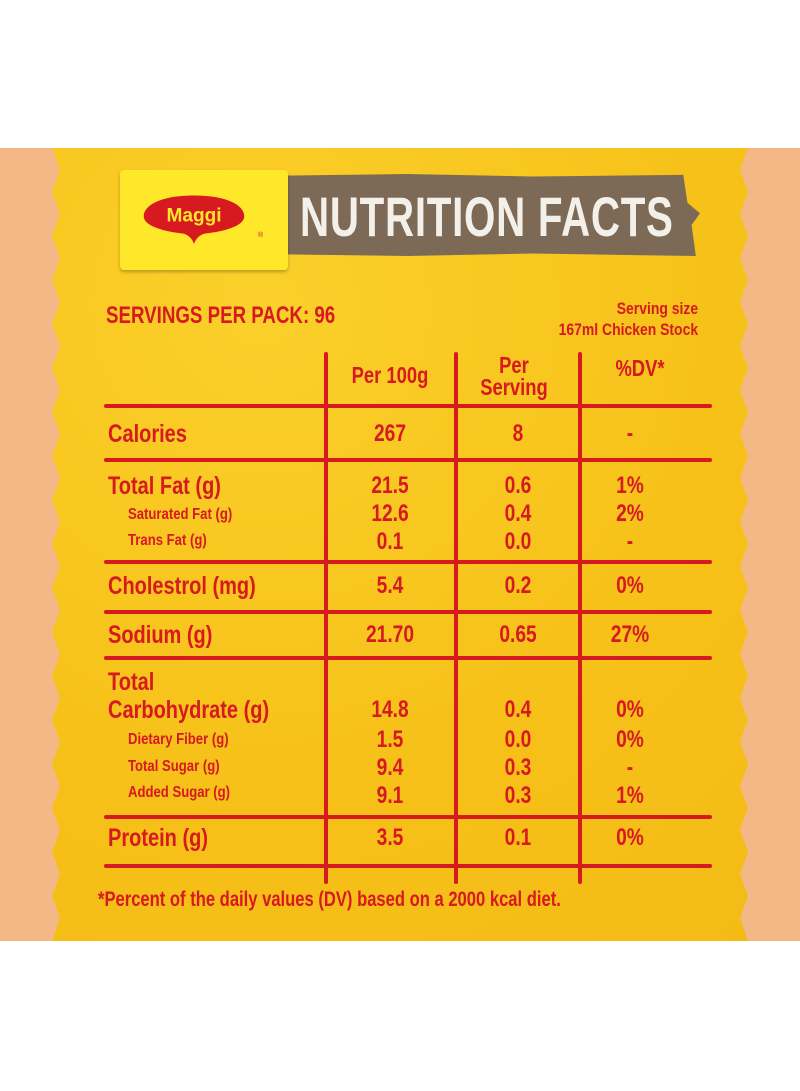 The height and width of the screenshot is (1091, 800). I want to click on value-serving: 0.1, so click(518, 837).